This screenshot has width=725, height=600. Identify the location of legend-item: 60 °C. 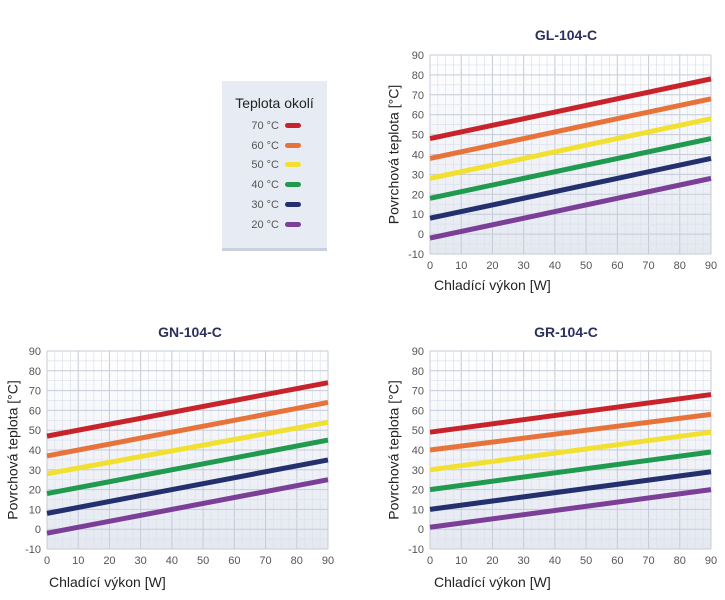
(274, 146).